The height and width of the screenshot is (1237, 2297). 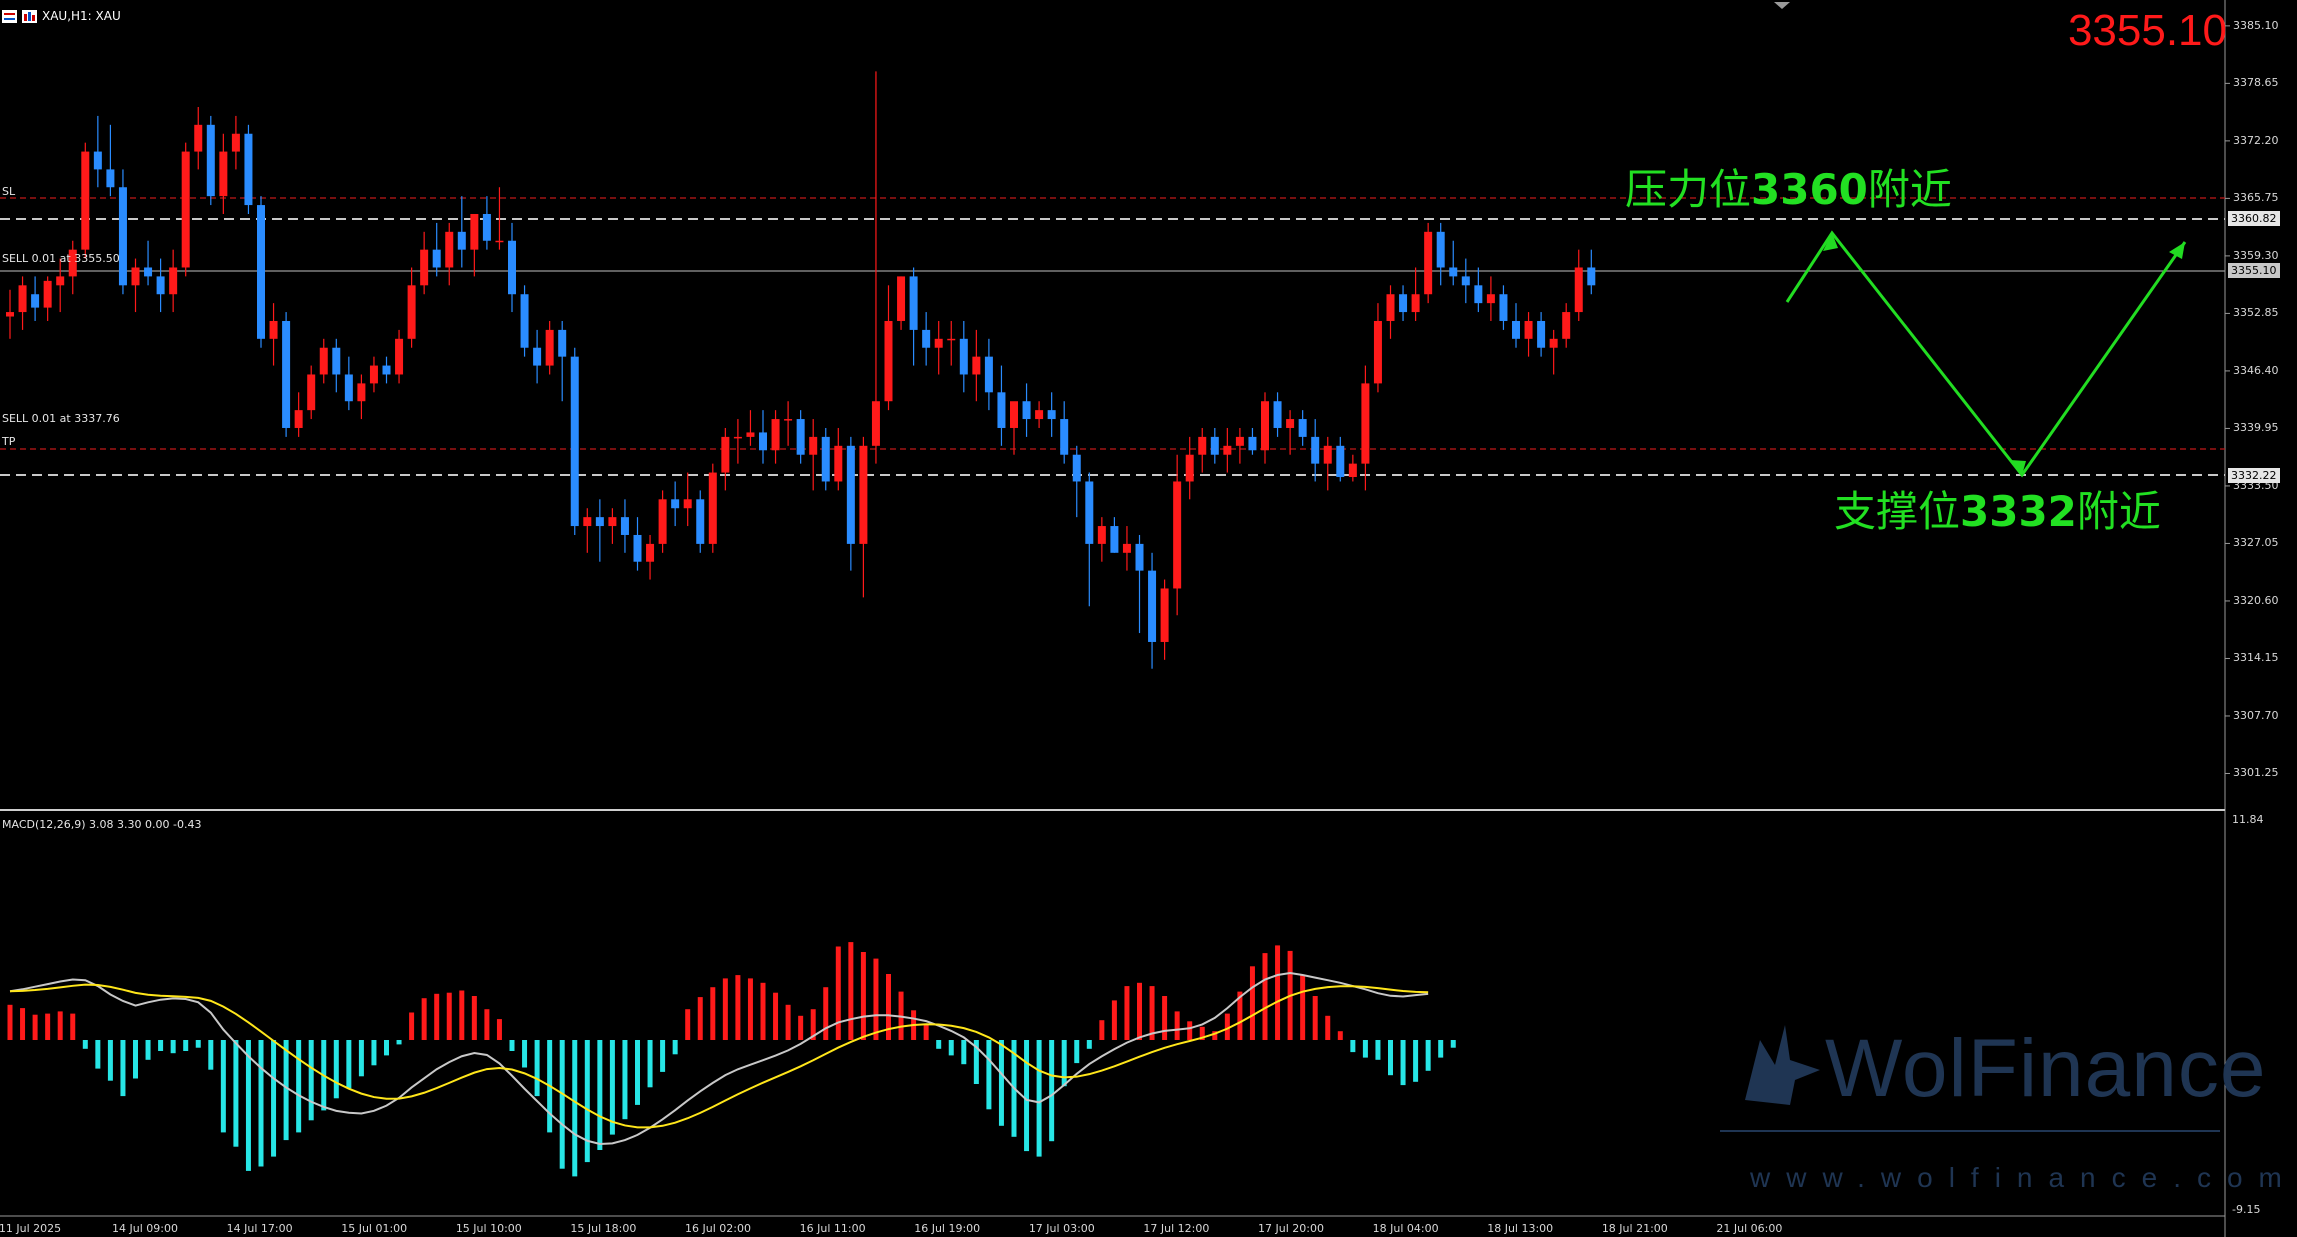 I want to click on menu-icon, so click(x=9, y=16).